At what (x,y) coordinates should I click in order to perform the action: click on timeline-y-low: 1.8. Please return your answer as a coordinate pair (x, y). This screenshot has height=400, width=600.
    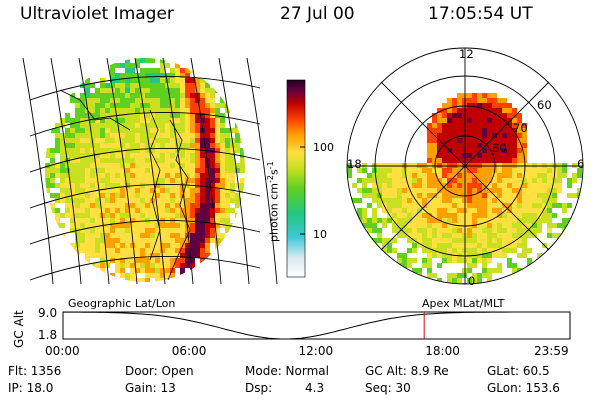
    Looking at the image, I should click on (48, 335).